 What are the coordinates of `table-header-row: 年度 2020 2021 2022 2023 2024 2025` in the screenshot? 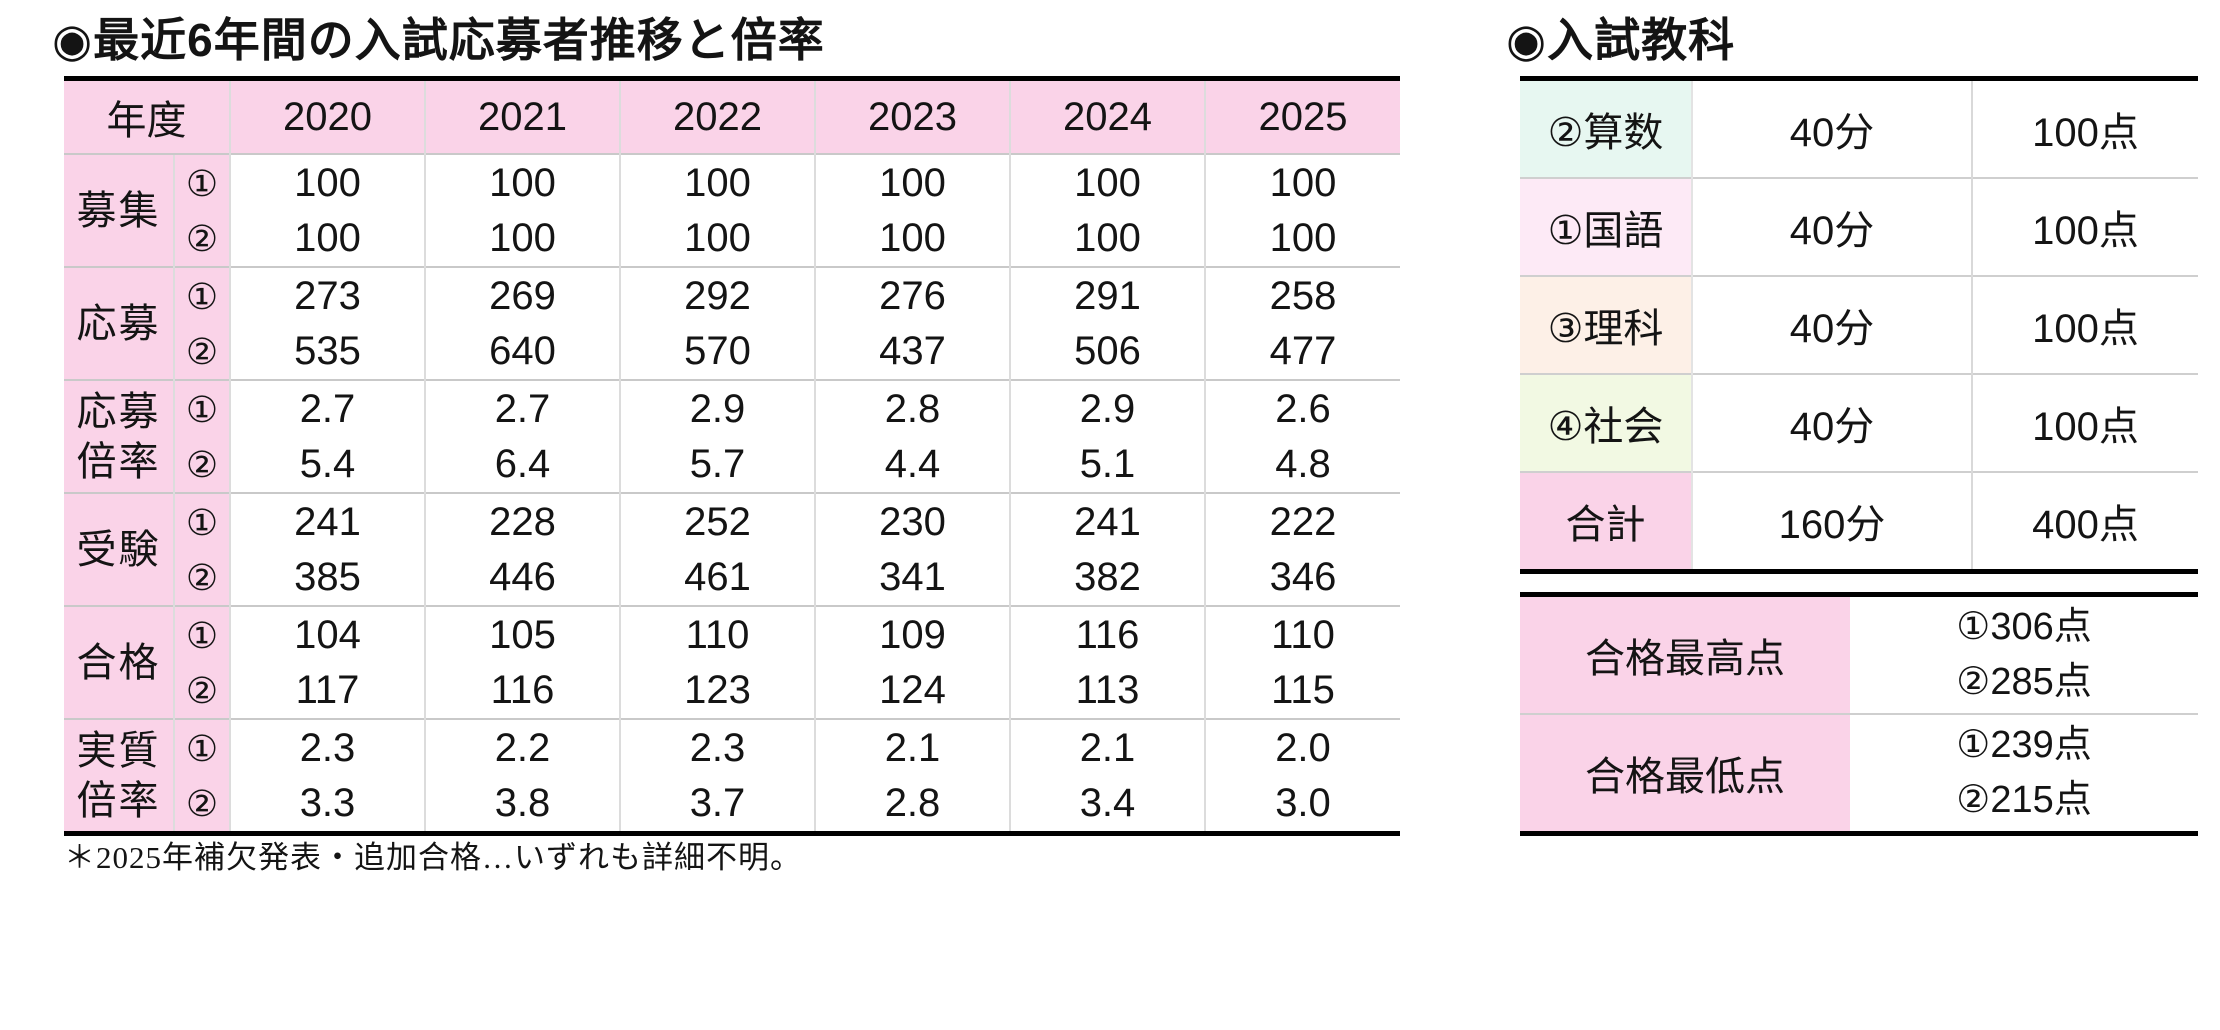 It's located at (732, 116).